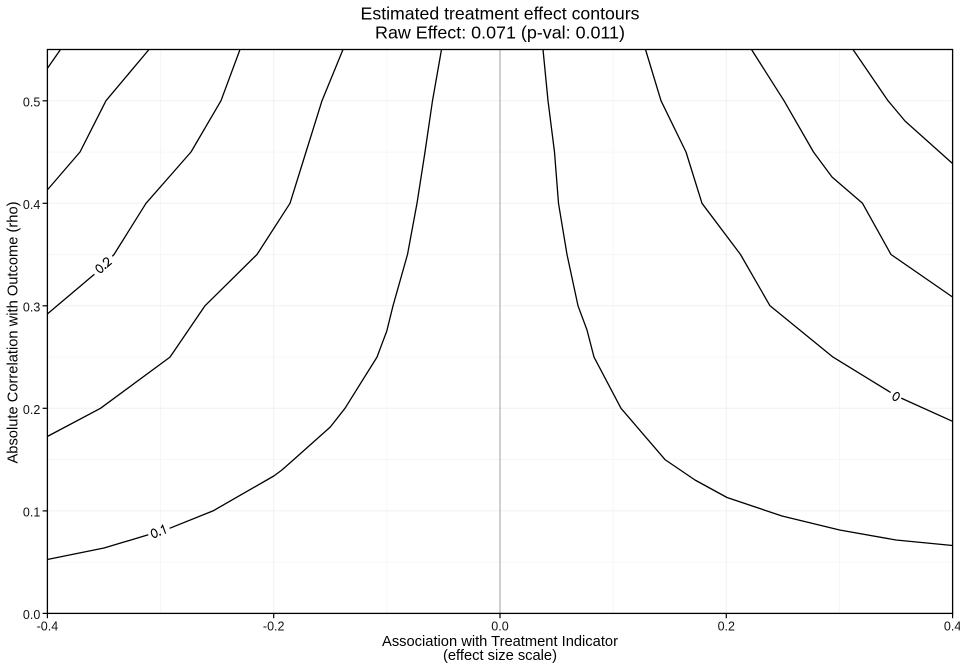 The width and height of the screenshot is (960, 672). What do you see at coordinates (31, 307) in the screenshot?
I see `svg-text: 0.3` at bounding box center [31, 307].